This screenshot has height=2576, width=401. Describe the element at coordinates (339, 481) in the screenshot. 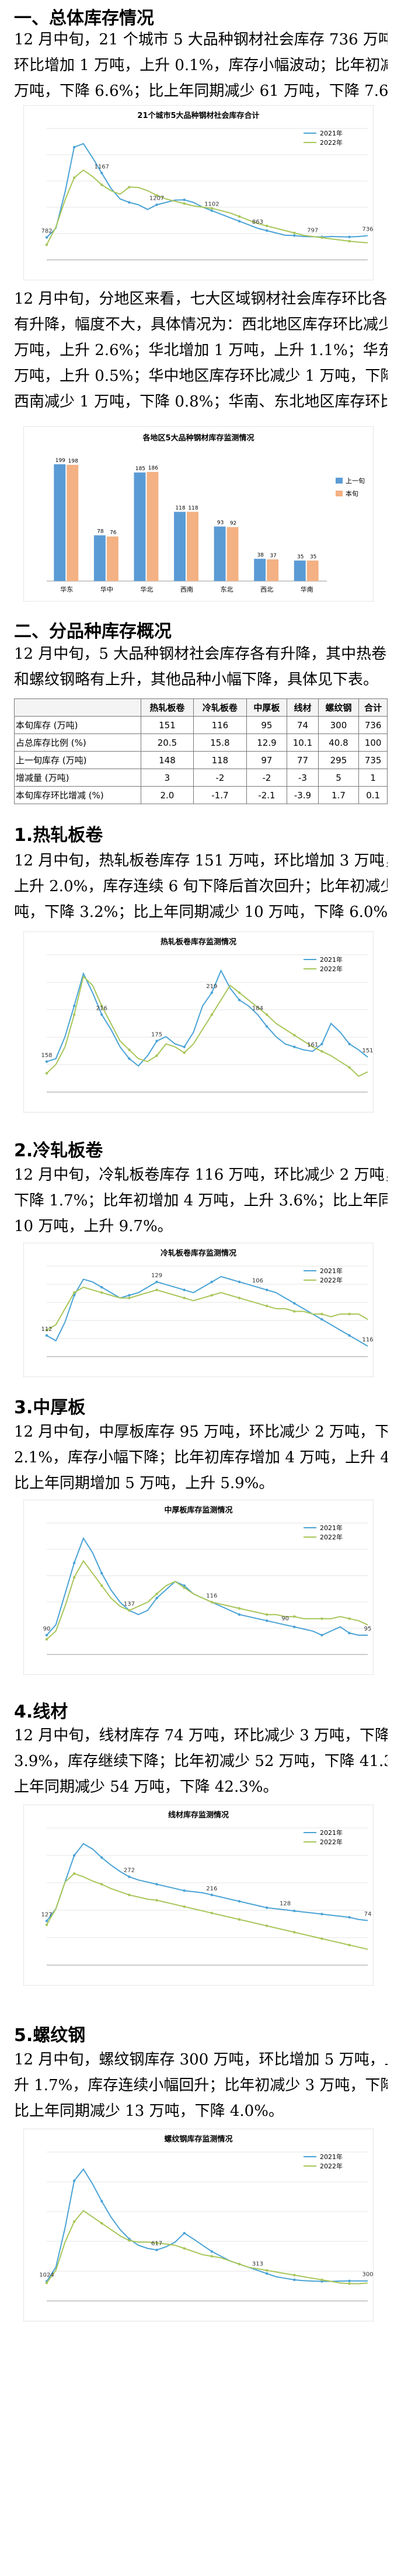

I see `legend-swatch` at that location.